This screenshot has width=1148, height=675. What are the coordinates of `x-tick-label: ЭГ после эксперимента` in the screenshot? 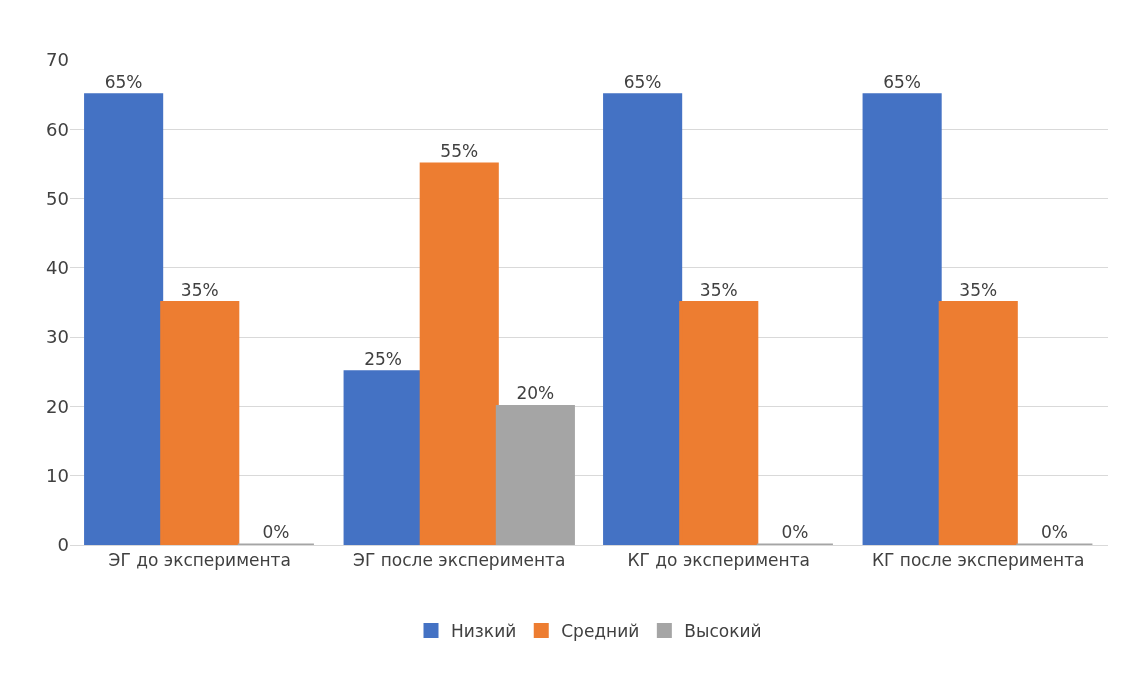 It's located at (459, 560).